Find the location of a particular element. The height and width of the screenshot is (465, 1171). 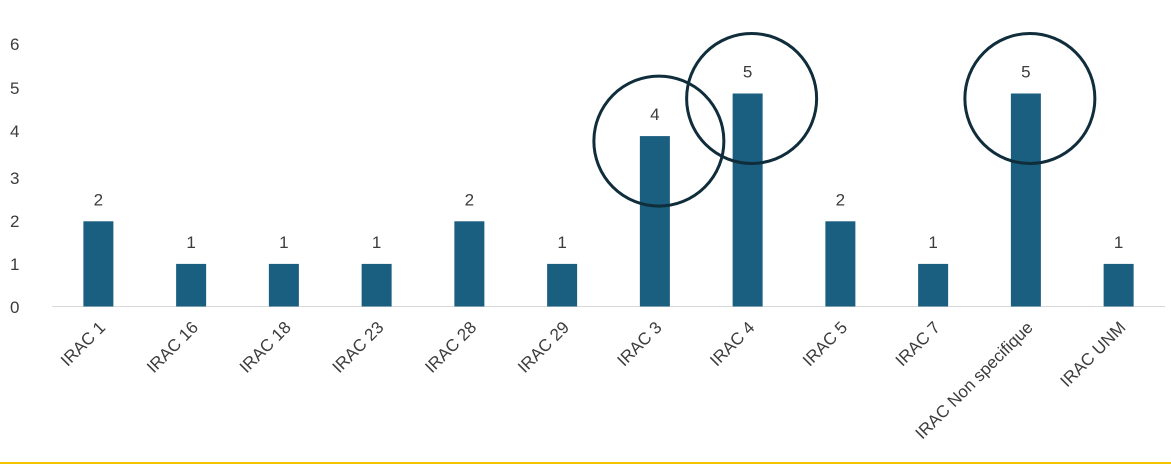

x-tick-label: IRAC 1 is located at coordinates (83, 344).